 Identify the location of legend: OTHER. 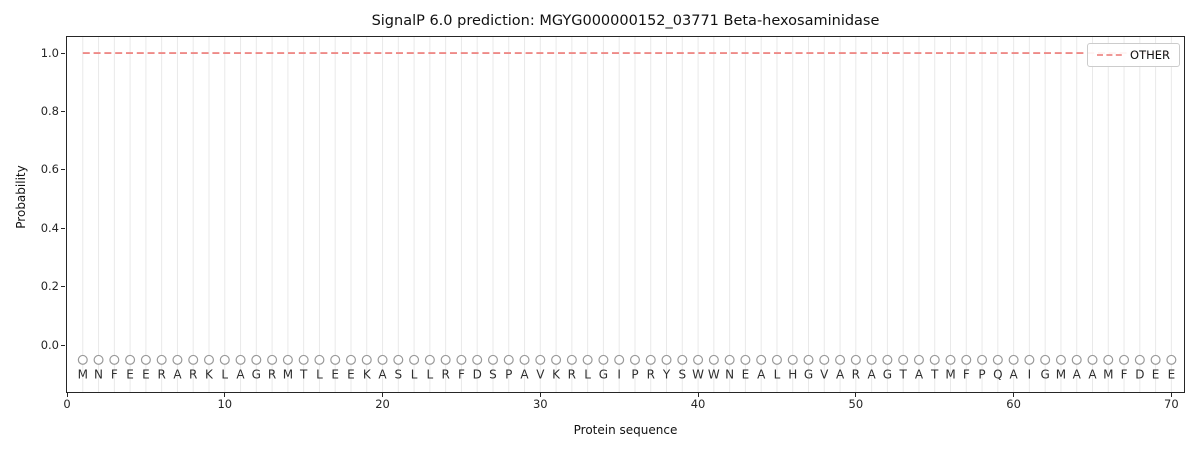
(1133, 55).